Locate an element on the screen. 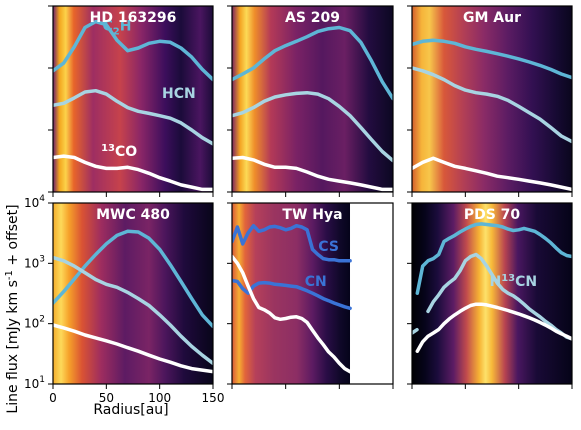 Image resolution: width=581 pixels, height=430 pixels. annotation-label: HCN is located at coordinates (179, 94).